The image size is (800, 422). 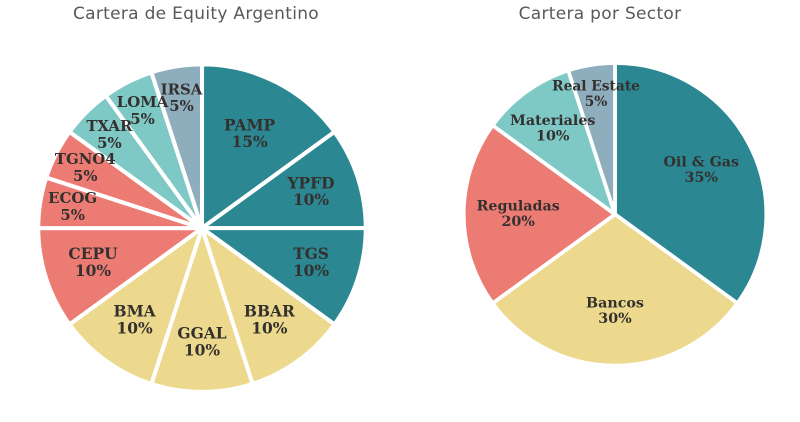 What do you see at coordinates (600, 14) in the screenshot?
I see `chart-title-sector: Cartera por Sector` at bounding box center [600, 14].